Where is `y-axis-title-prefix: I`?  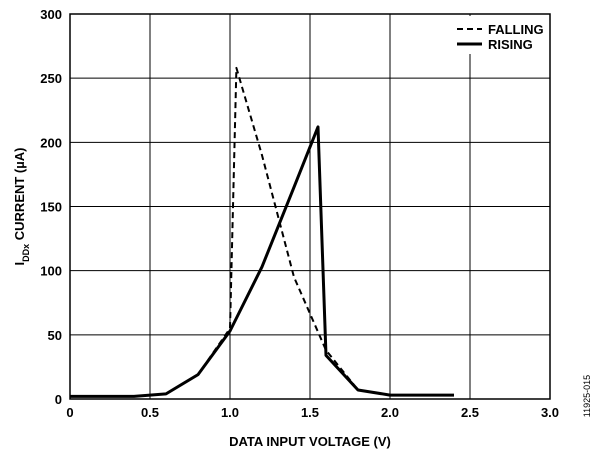
y-axis-title-prefix: I is located at coordinates (19, 264).